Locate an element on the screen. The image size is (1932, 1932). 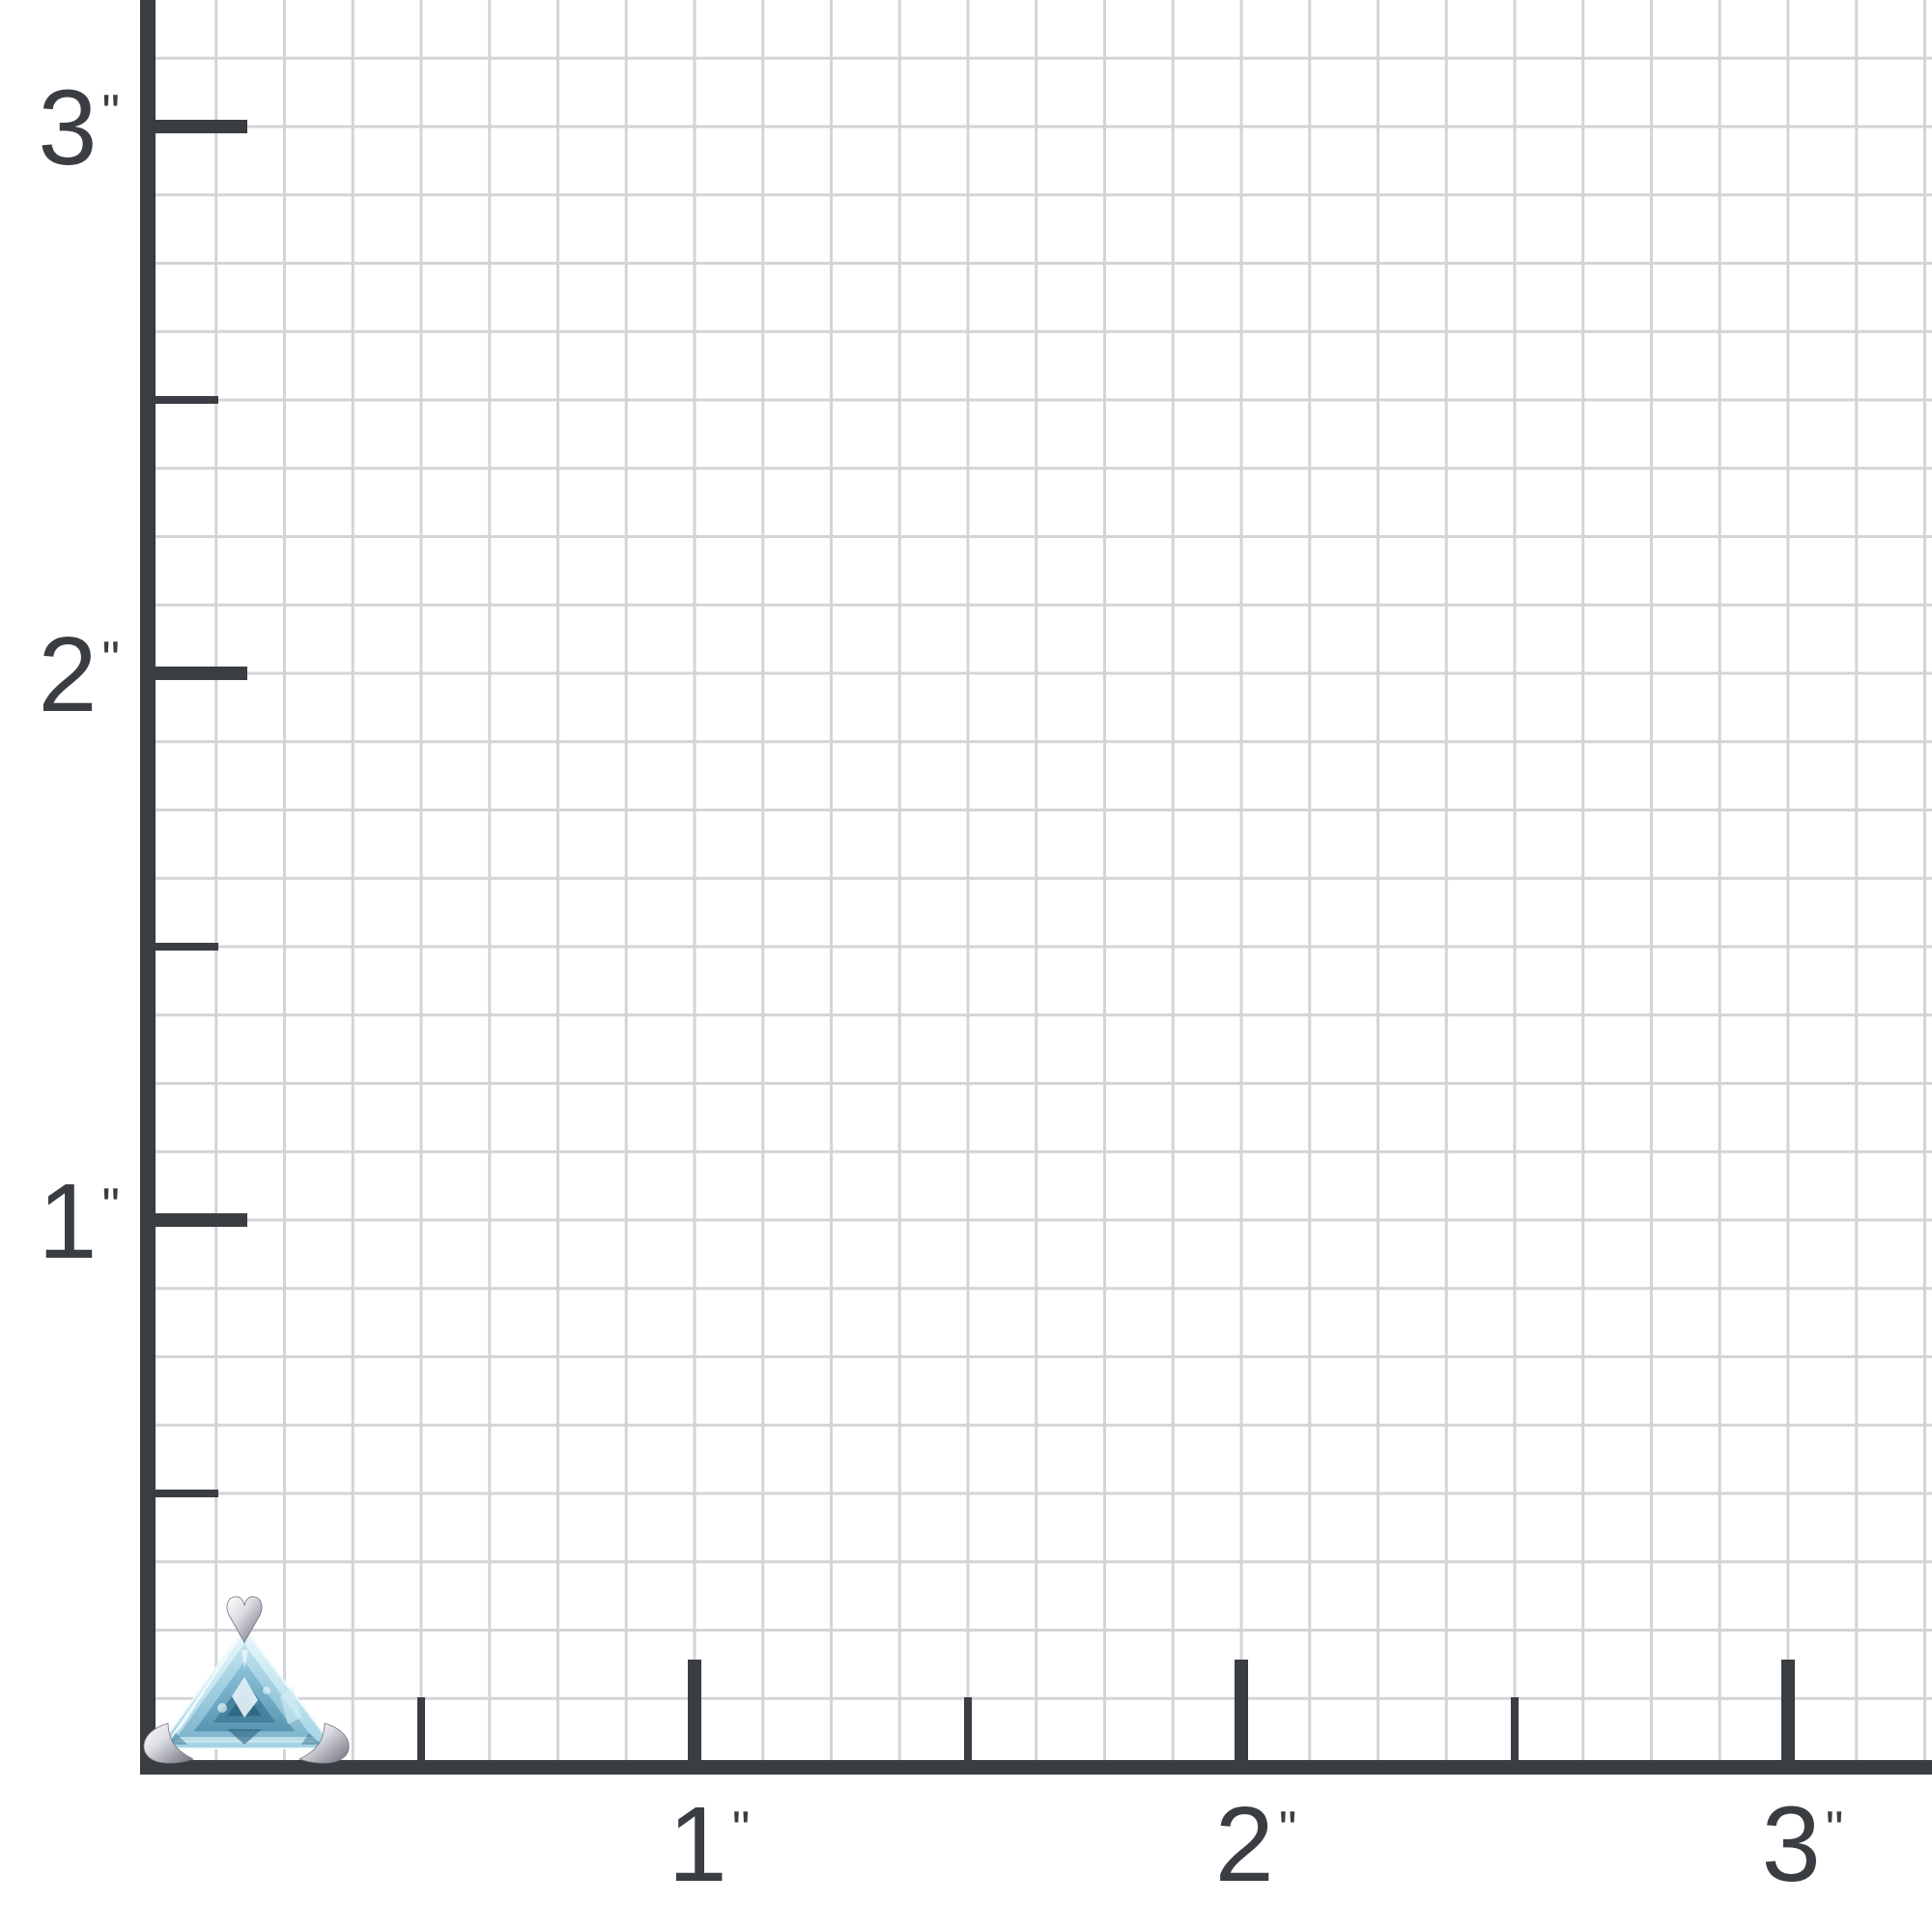
y-tick-1-inch is located at coordinates (201, 1220).